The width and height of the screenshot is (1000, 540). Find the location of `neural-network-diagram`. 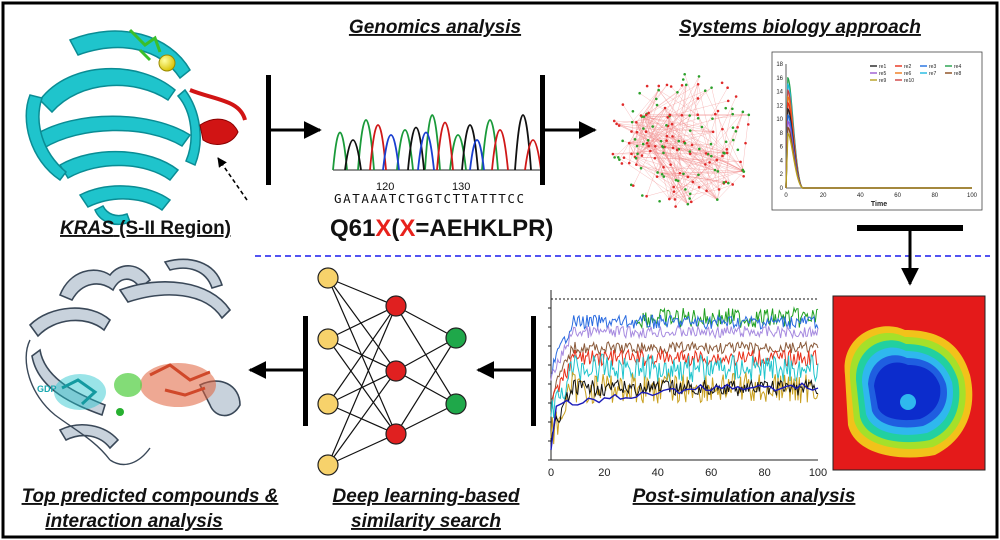

neural-network-diagram is located at coordinates (392, 371).